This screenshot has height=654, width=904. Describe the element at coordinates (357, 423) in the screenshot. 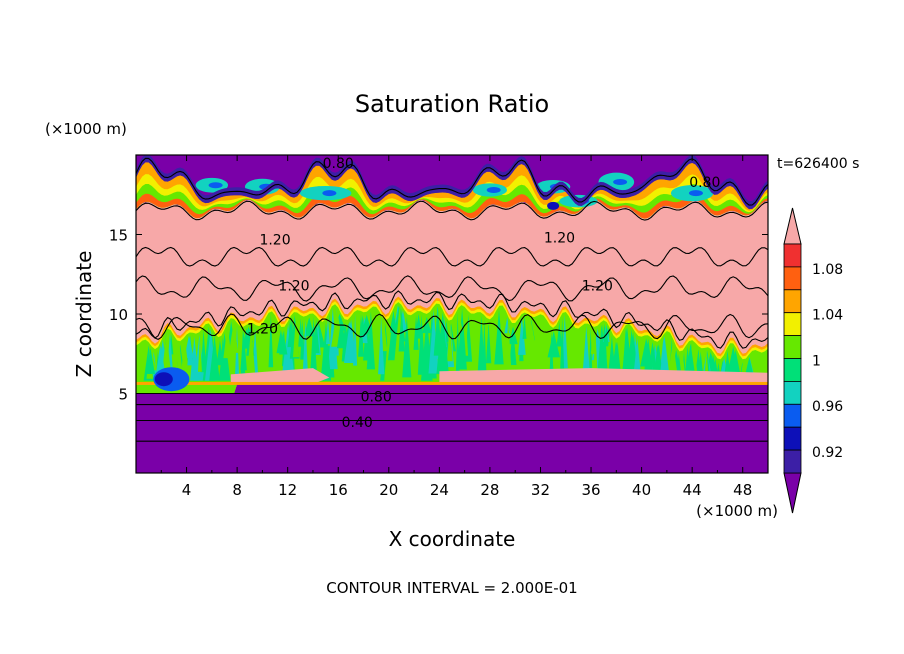

I see `contour-label: 0.40` at that location.